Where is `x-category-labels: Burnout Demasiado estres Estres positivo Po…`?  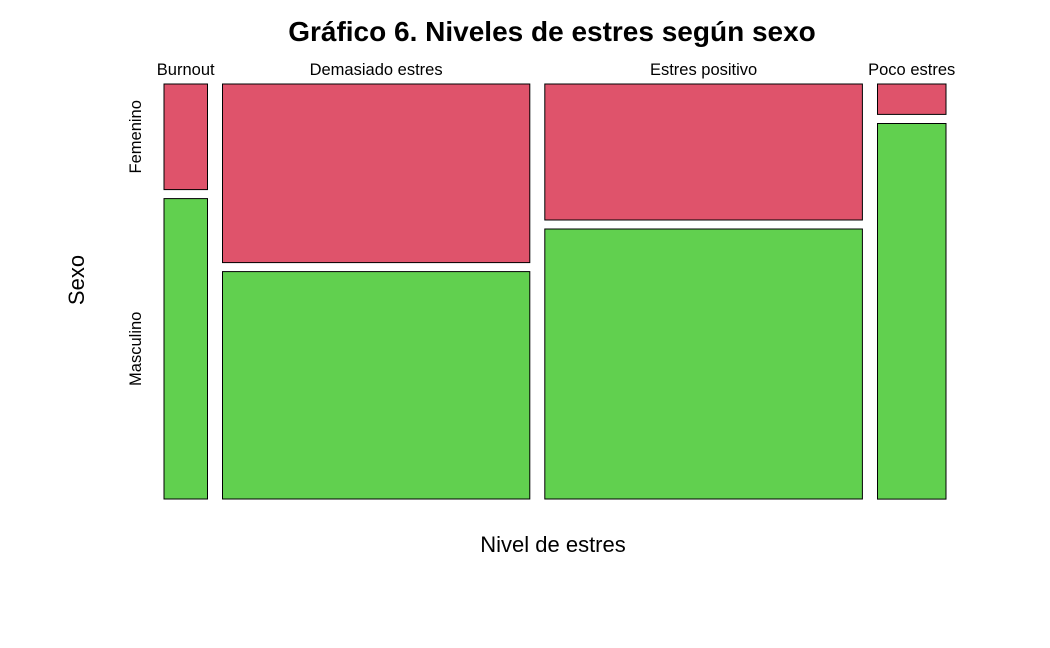
x-category-labels: Burnout Demasiado estres Estres positivo Po… is located at coordinates (556, 70).